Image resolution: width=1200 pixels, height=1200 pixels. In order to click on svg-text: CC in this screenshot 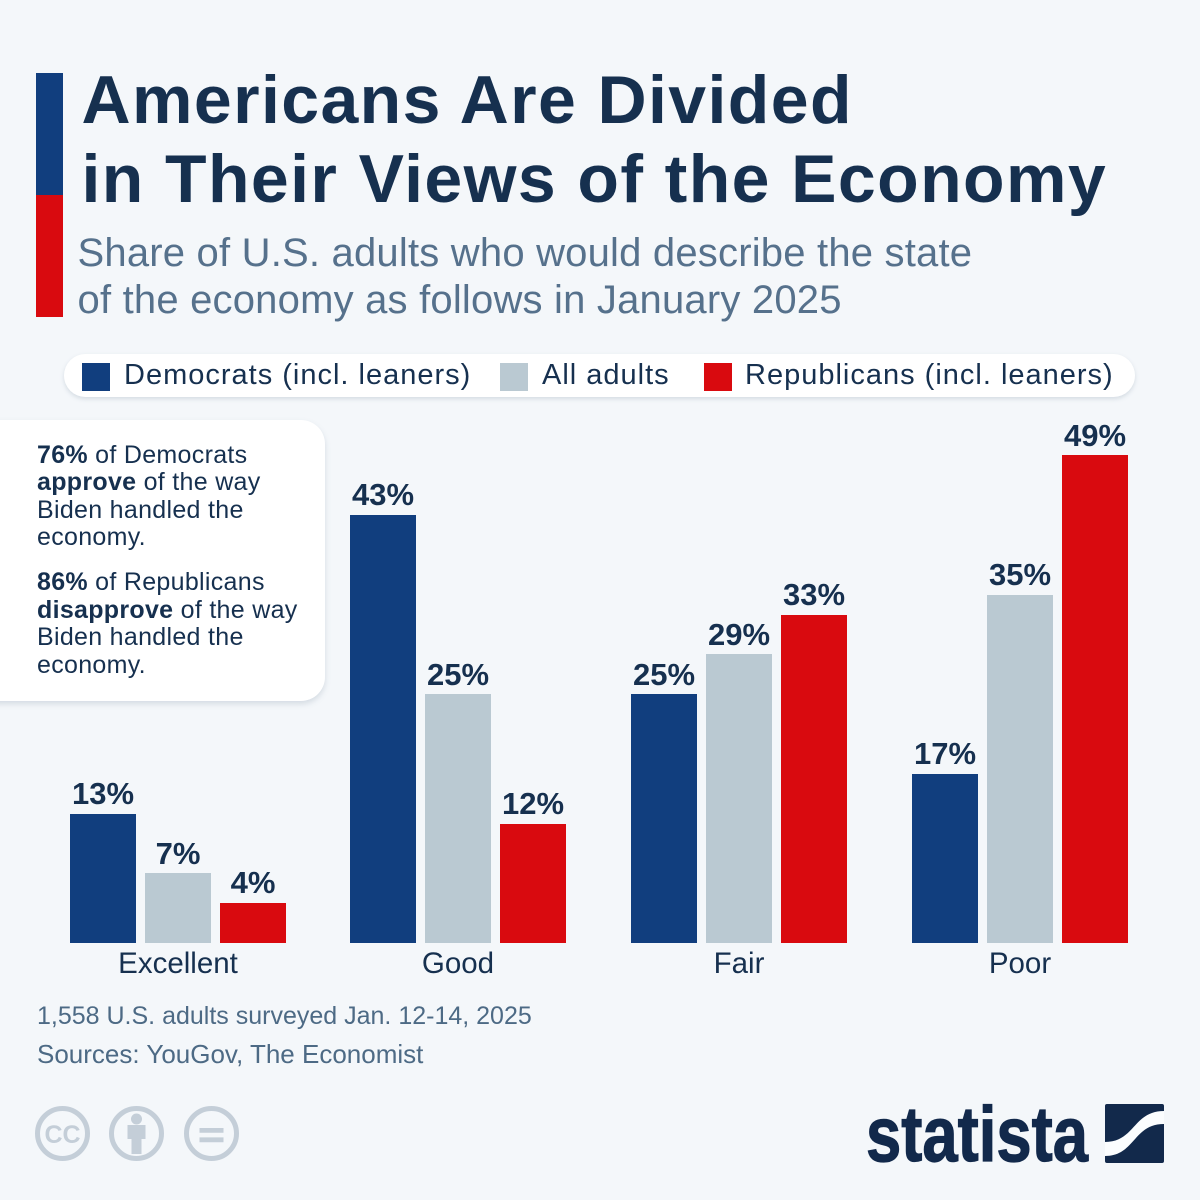, I will do `click(62, 1135)`.